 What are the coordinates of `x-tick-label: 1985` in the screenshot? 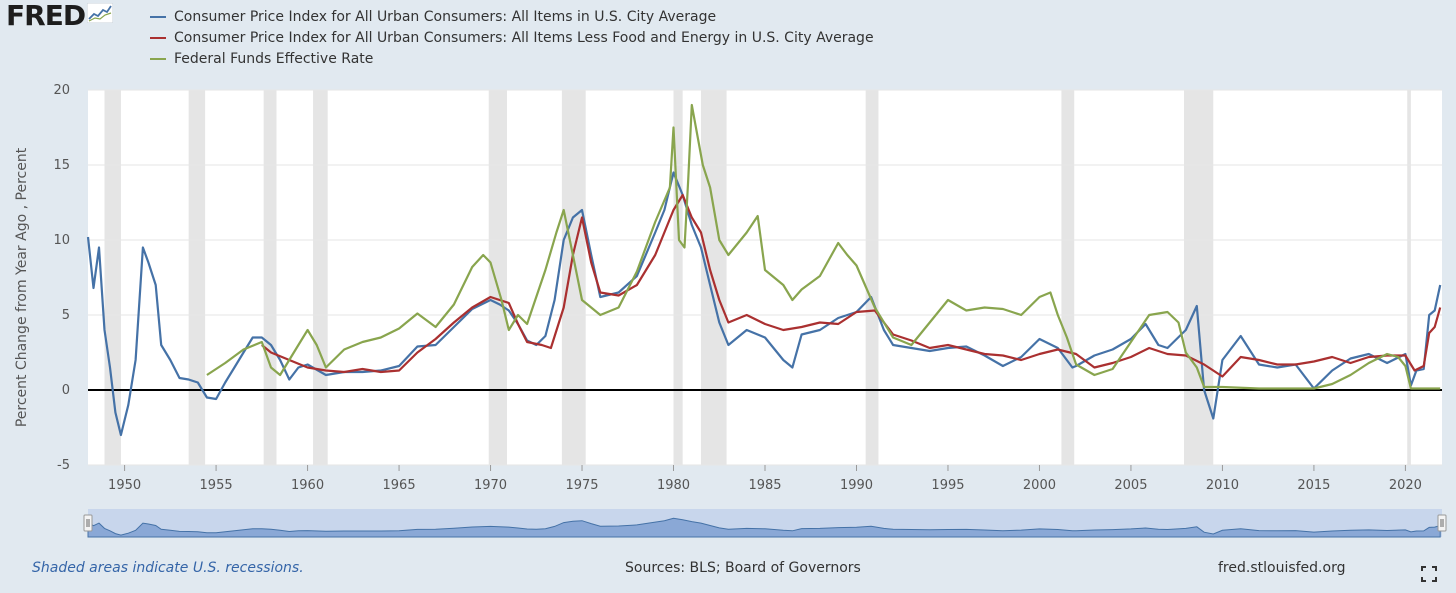 It's located at (764, 485).